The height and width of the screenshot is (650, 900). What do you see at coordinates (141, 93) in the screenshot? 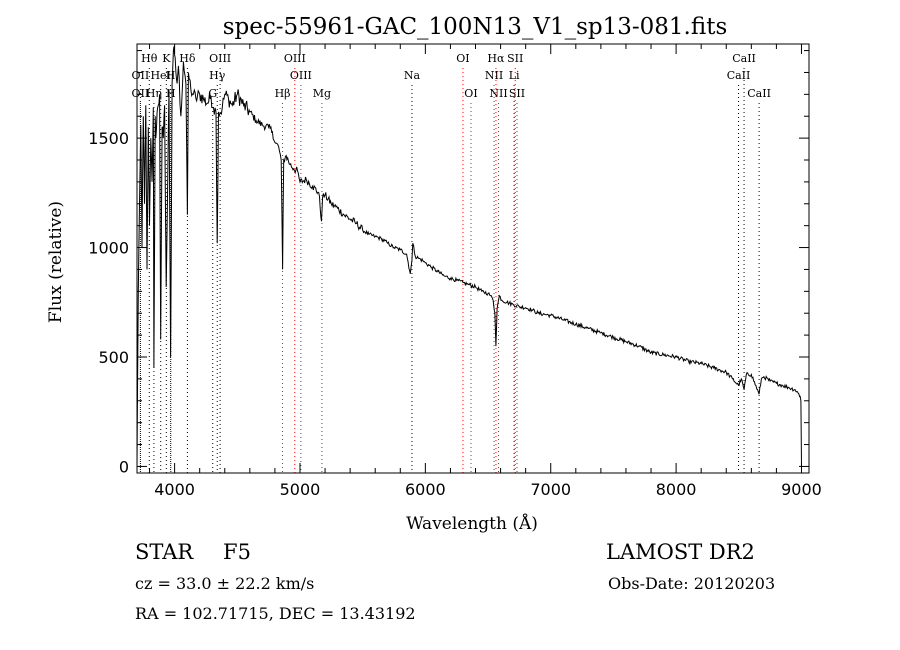
I see `line-label-2: OII` at bounding box center [141, 93].